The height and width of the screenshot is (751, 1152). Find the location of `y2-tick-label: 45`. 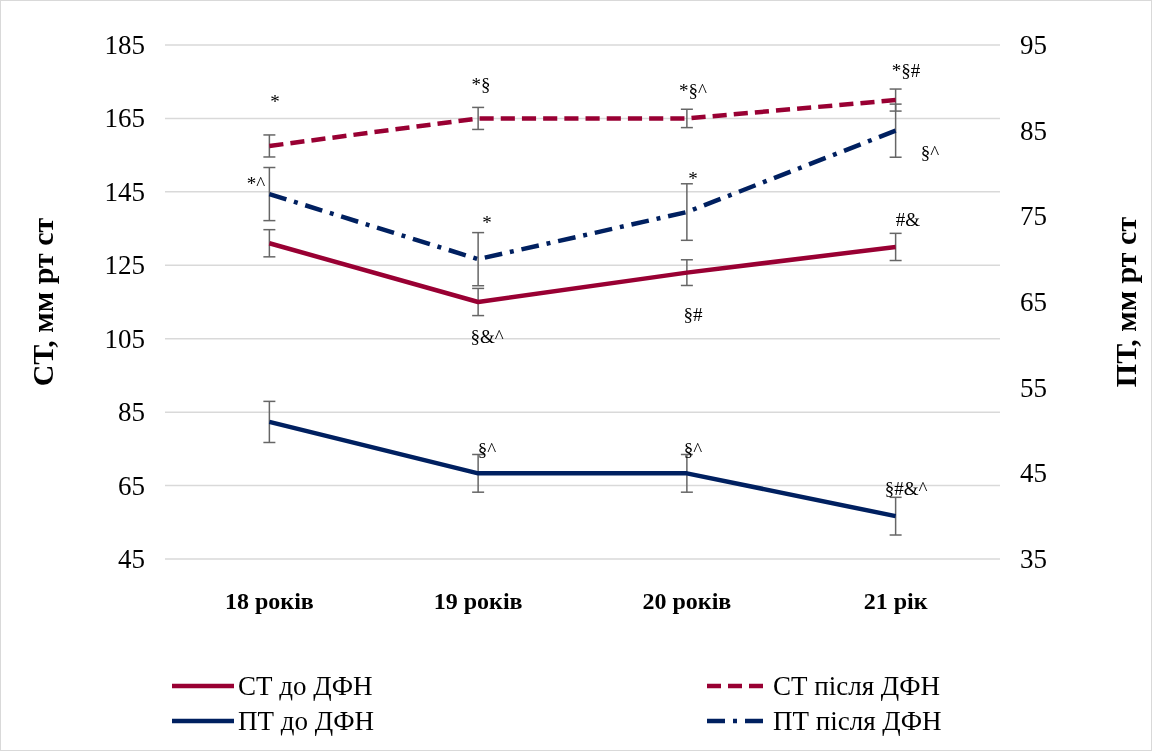

y2-tick-label: 45 is located at coordinates (1033, 473).